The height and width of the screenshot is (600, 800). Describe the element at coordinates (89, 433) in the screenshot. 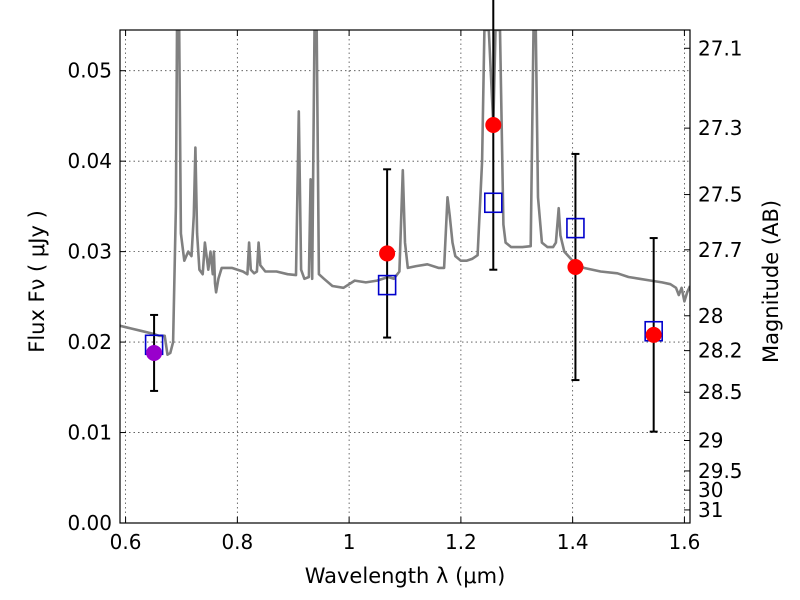

I see `y-tick-label: 0.01` at that location.